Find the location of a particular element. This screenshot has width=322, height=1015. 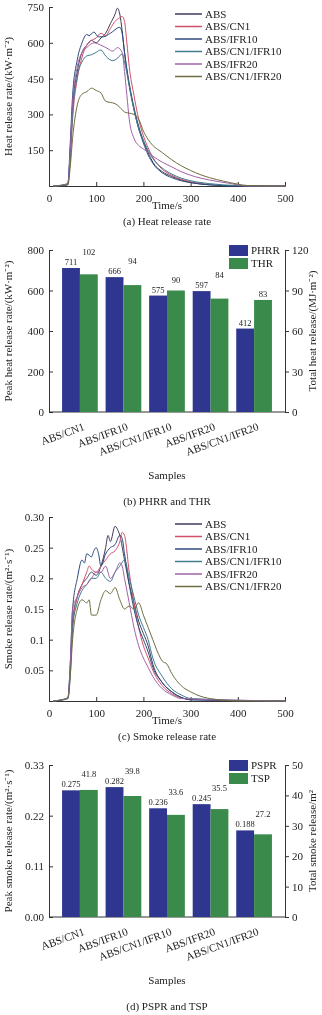

y-tick-label: 800 is located at coordinates (36, 250).